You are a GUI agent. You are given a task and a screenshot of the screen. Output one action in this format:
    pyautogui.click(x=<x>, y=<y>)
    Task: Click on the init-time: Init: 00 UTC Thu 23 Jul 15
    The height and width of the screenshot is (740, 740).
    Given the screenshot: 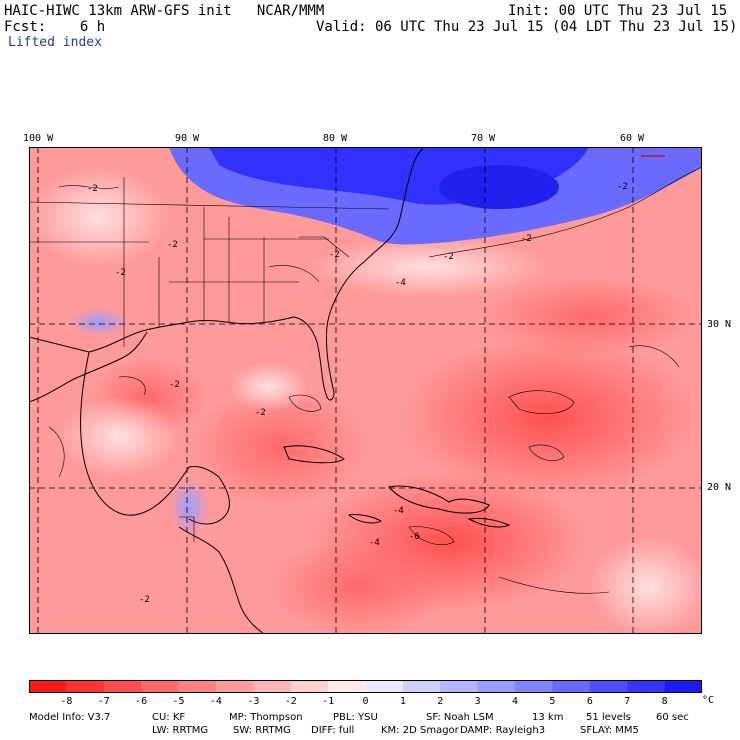 What is the action you would take?
    pyautogui.click(x=618, y=11)
    